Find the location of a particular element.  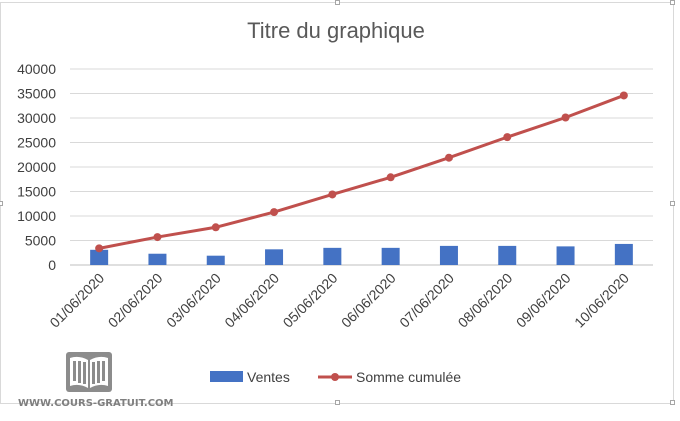

y-tick-label: 15000 is located at coordinates (36, 192).